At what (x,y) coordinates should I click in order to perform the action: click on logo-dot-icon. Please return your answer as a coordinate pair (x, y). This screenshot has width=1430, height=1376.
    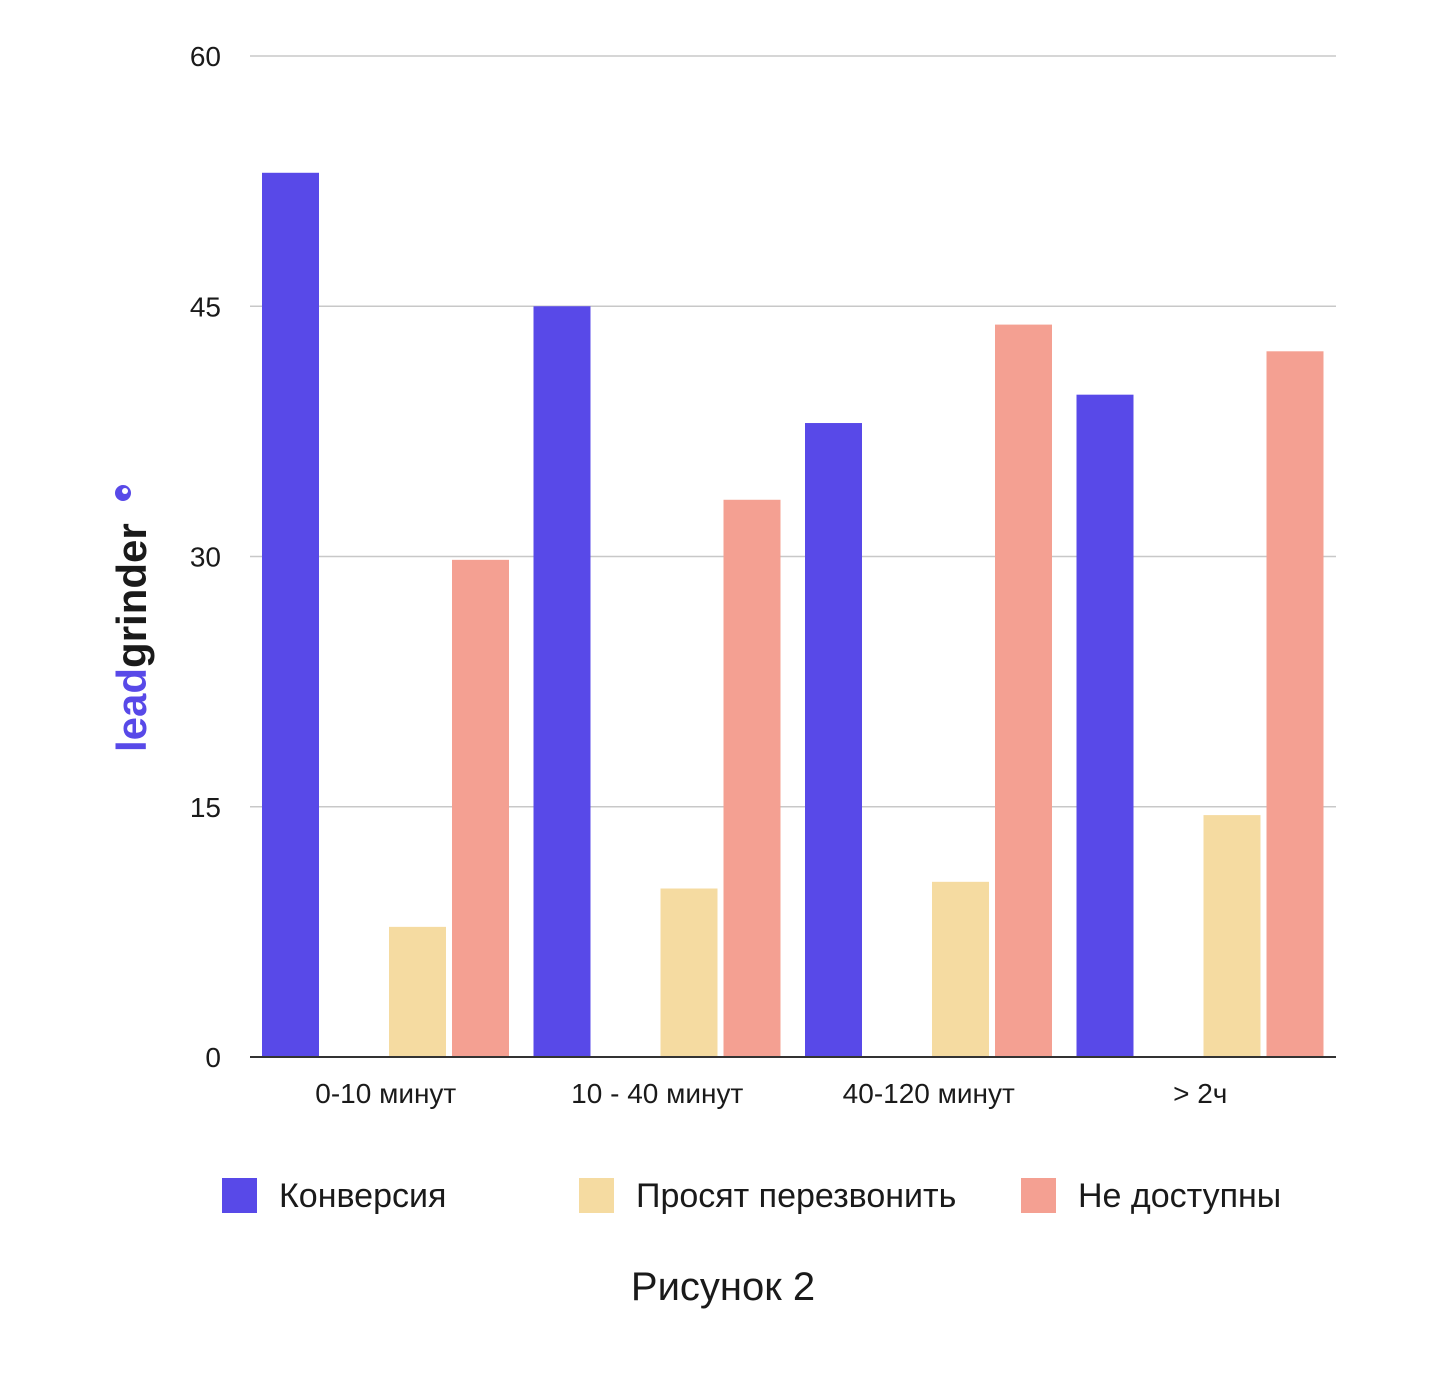
    Looking at the image, I should click on (123, 493).